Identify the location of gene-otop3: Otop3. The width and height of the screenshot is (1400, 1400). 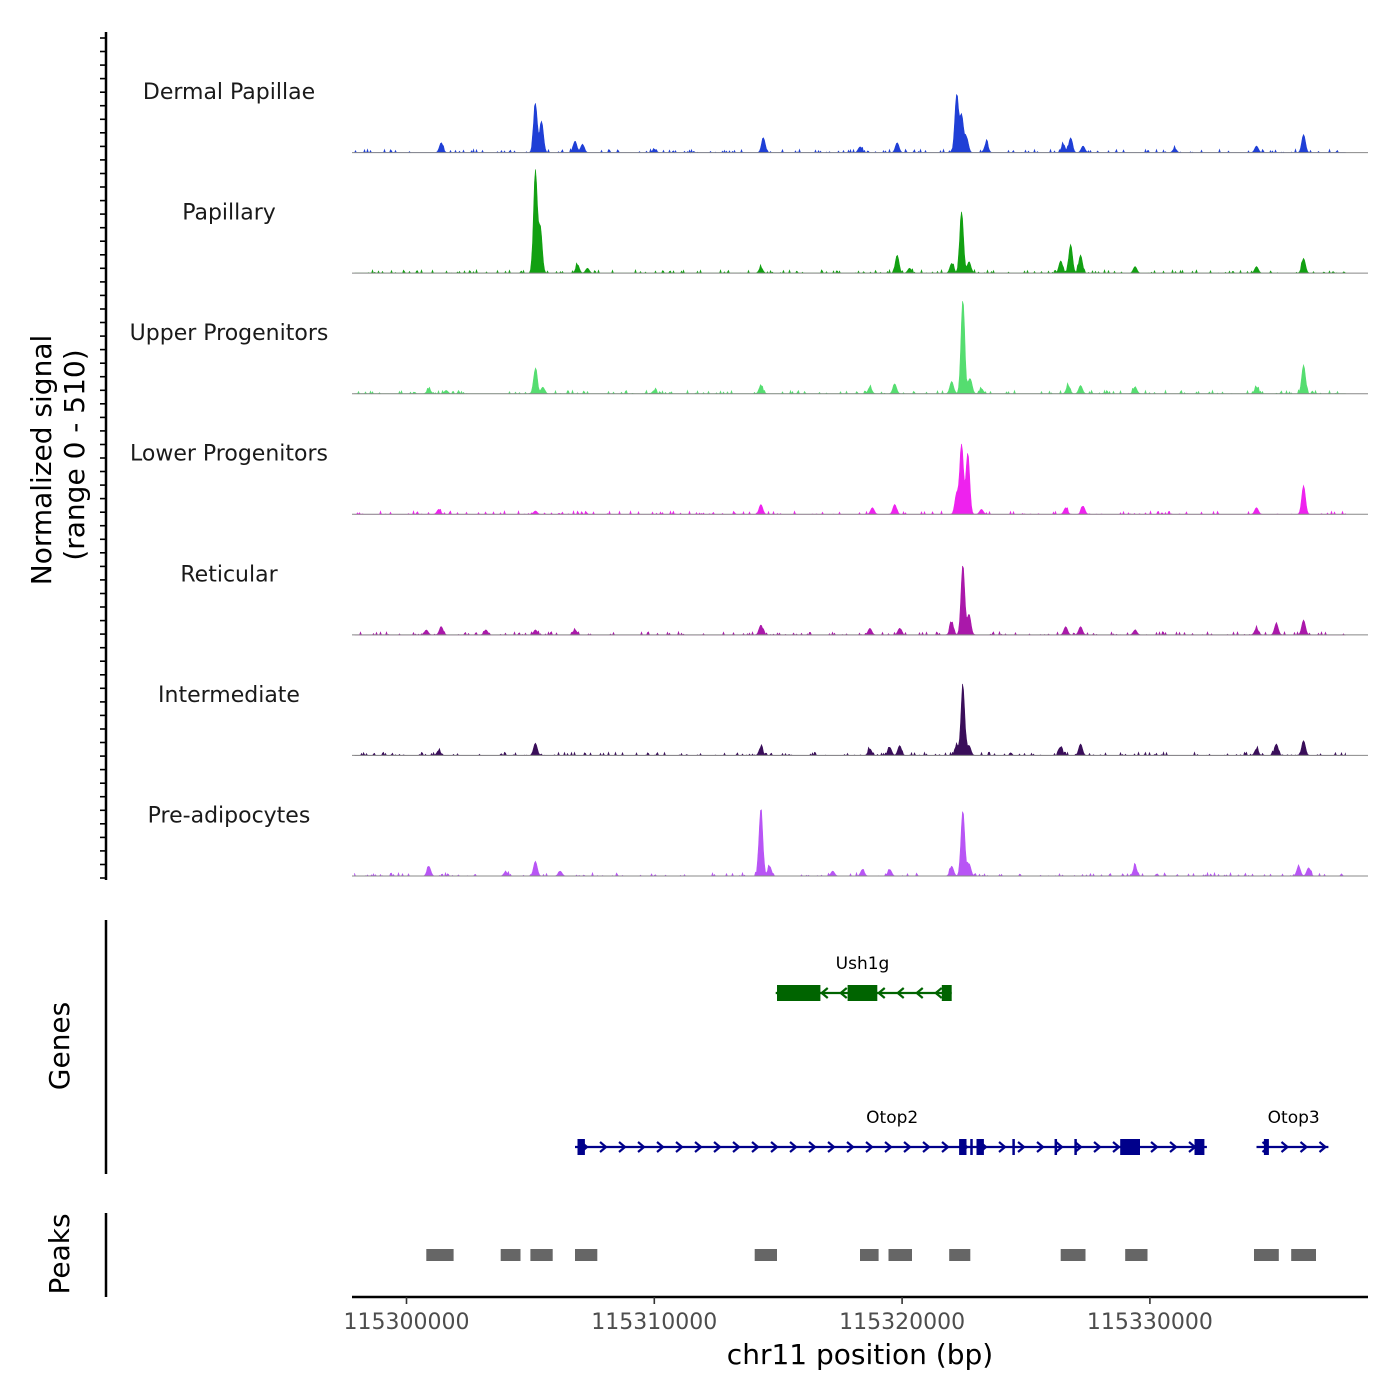
(1292, 1131).